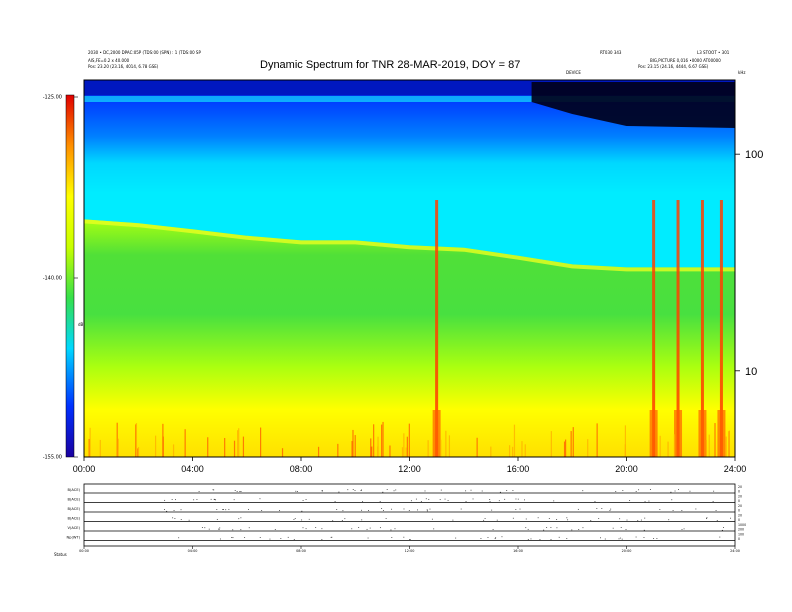 Image resolution: width=792 pixels, height=612 pixels. I want to click on radio-burst, so click(721, 328).